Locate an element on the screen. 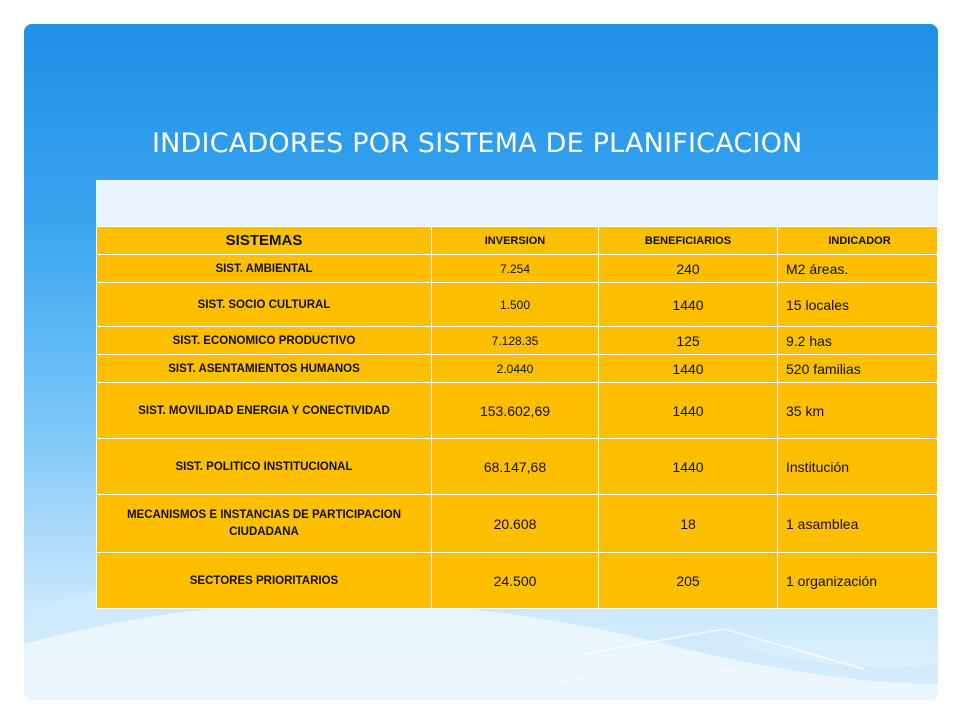 Image resolution: width=960 pixels, height=720 pixels. cell-sistema: SECTORES PRIORITARIOS is located at coordinates (264, 580).